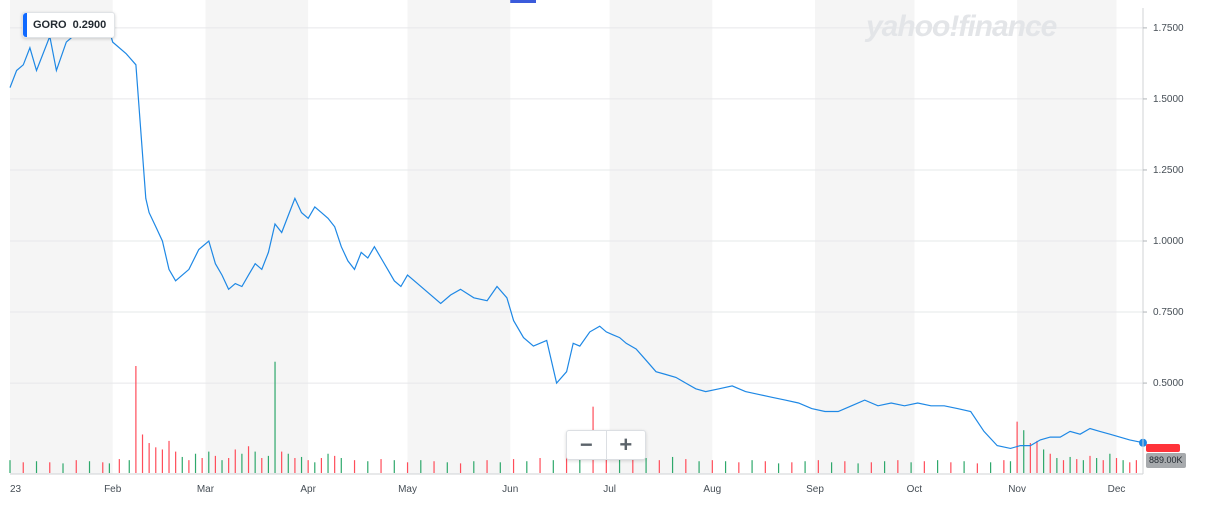 This screenshot has height=517, width=1213. Describe the element at coordinates (1163, 206) in the screenshot. I see `y-axis-ticks: 1.7500 1.5000 1.2500 1.0000 0.7500 0.5000` at that location.